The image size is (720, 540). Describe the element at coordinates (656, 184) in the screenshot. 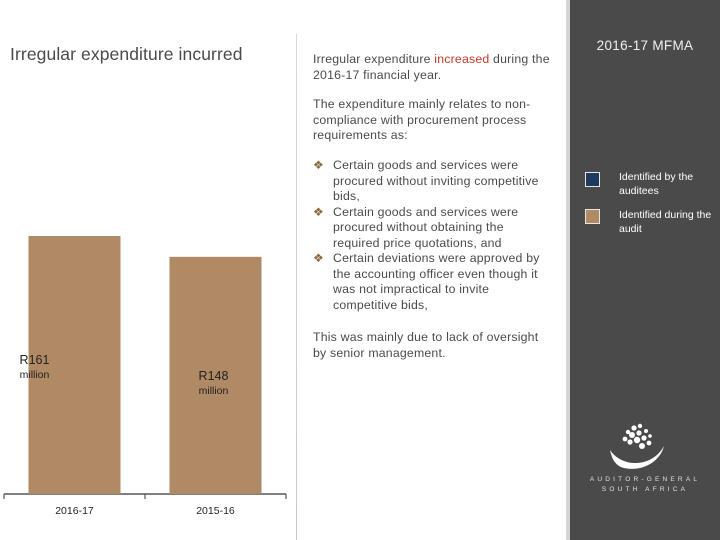

I see `legend-label-auditees: Identified by the auditees` at that location.